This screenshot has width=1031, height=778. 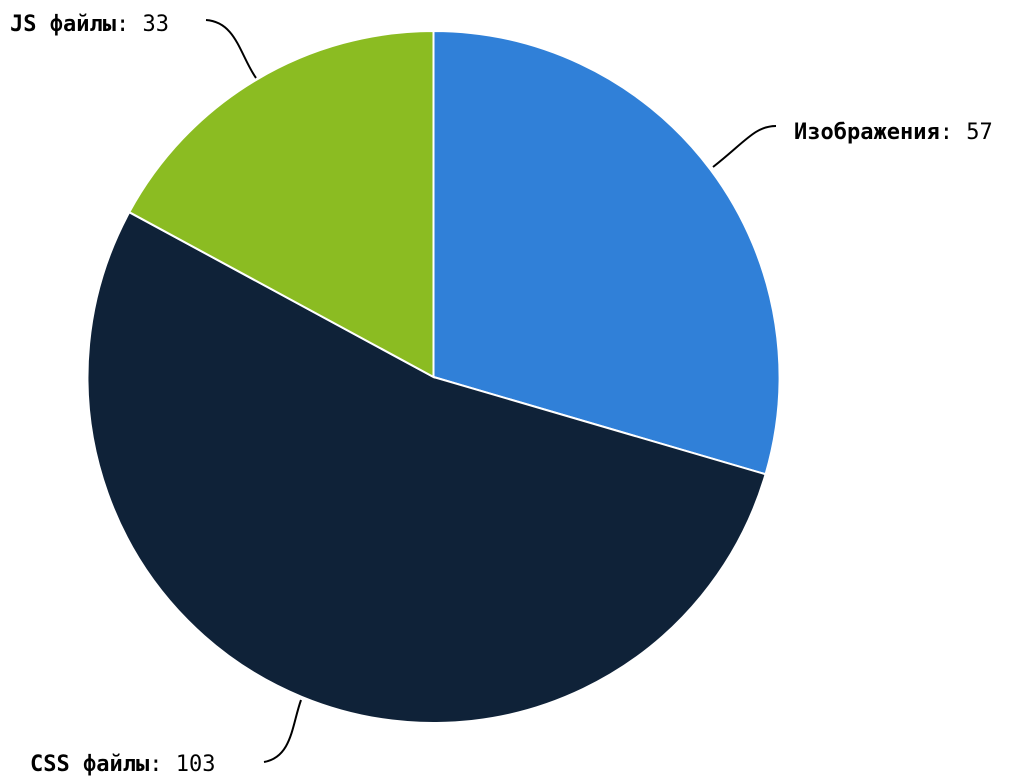 I want to click on data-label-name: CSS файлы, so click(x=89, y=764).